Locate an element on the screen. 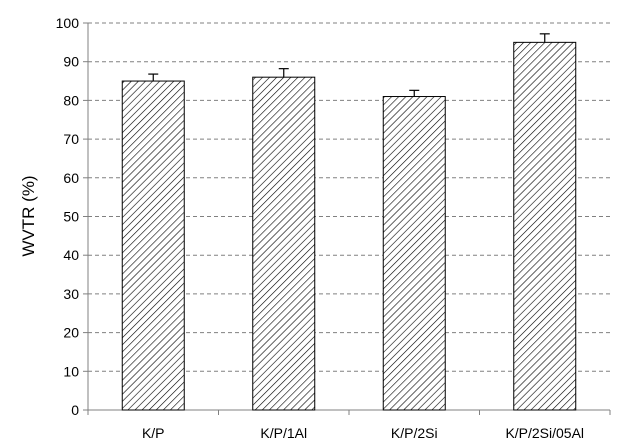 The width and height of the screenshot is (622, 445). y-tick-label: 90 is located at coordinates (71, 62).